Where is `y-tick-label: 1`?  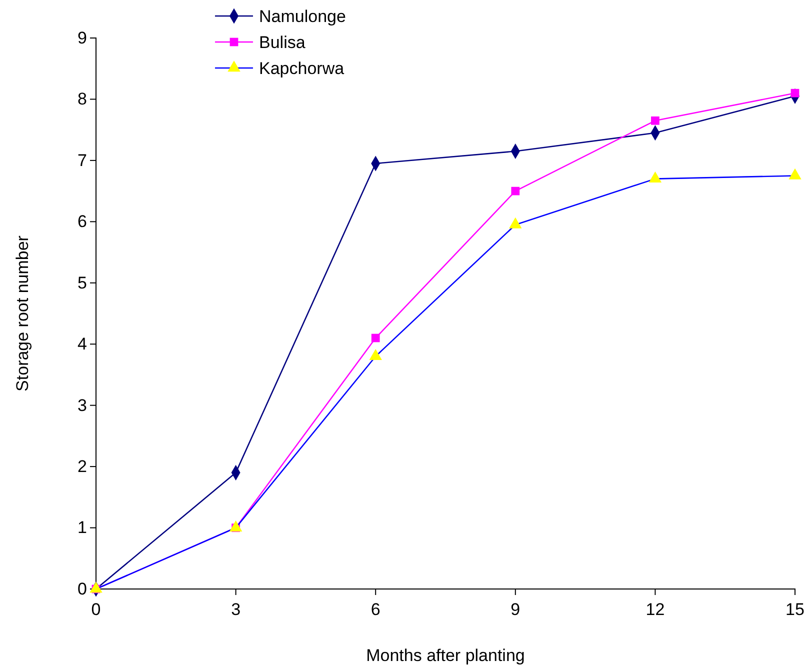
y-tick-label: 1 is located at coordinates (82, 528).